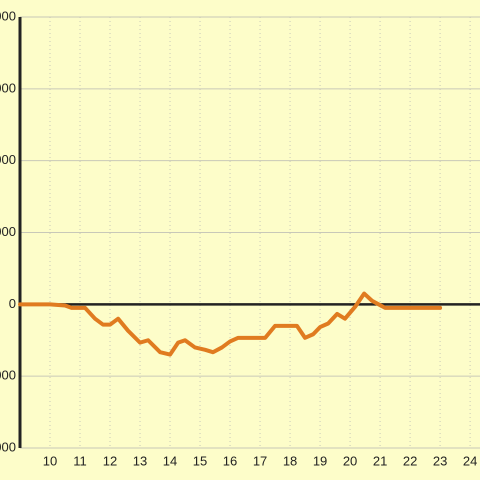  Describe the element at coordinates (440, 460) in the screenshot. I see `x-tick-label: 23` at that location.